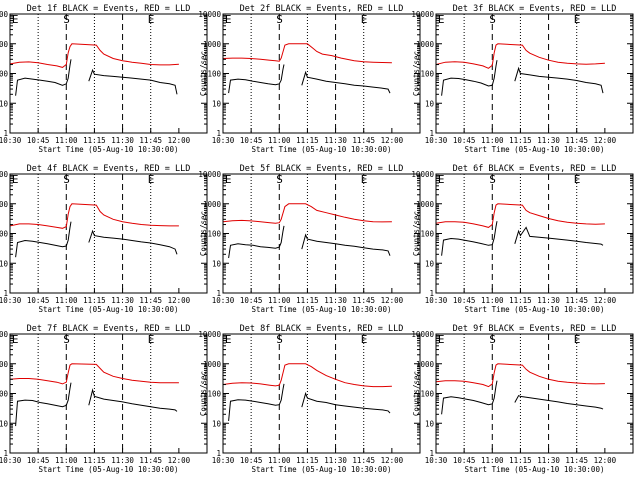 The height and width of the screenshot is (480, 640). Describe the element at coordinates (322, 329) in the screenshot. I see `panel-title: Det 8f BLACK = Events, RED = LLD` at that location.